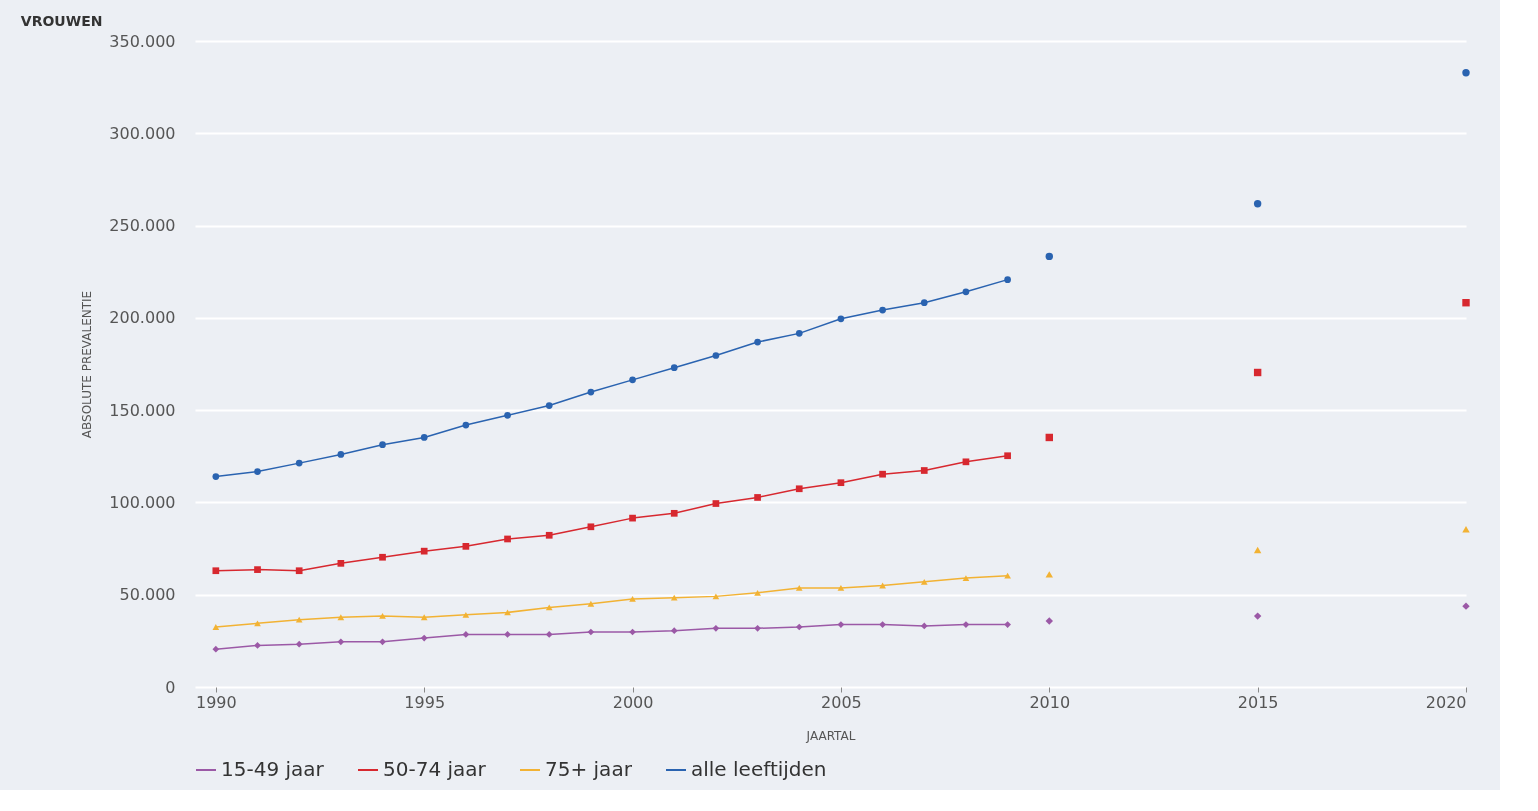 This screenshot has width=1538, height=811. I want to click on y-tick-label: 150.000, so click(142, 410).